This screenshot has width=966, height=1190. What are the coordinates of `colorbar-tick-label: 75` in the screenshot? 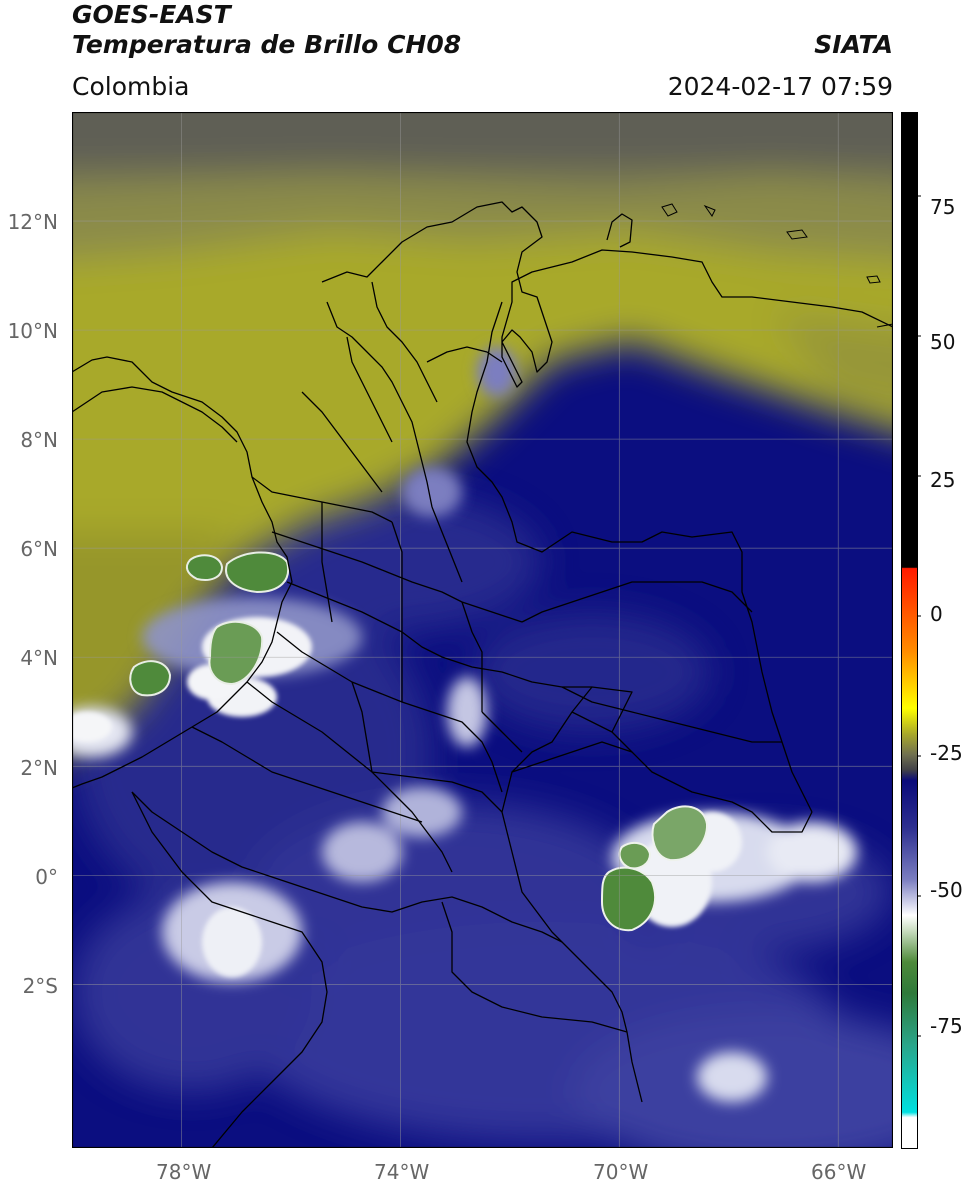 It's located at (943, 207).